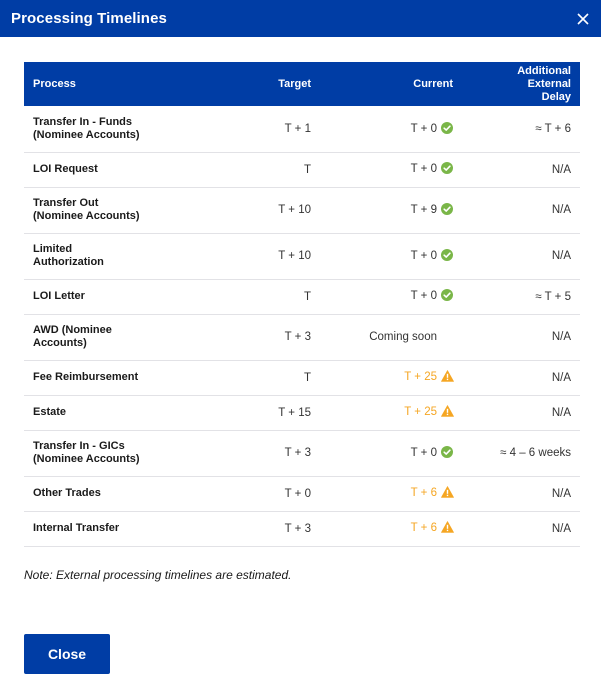 Image resolution: width=601 pixels, height=699 pixels. What do you see at coordinates (124, 453) in the screenshot?
I see `process-name: Transfer In - GICs (Nominee Accounts)` at bounding box center [124, 453].